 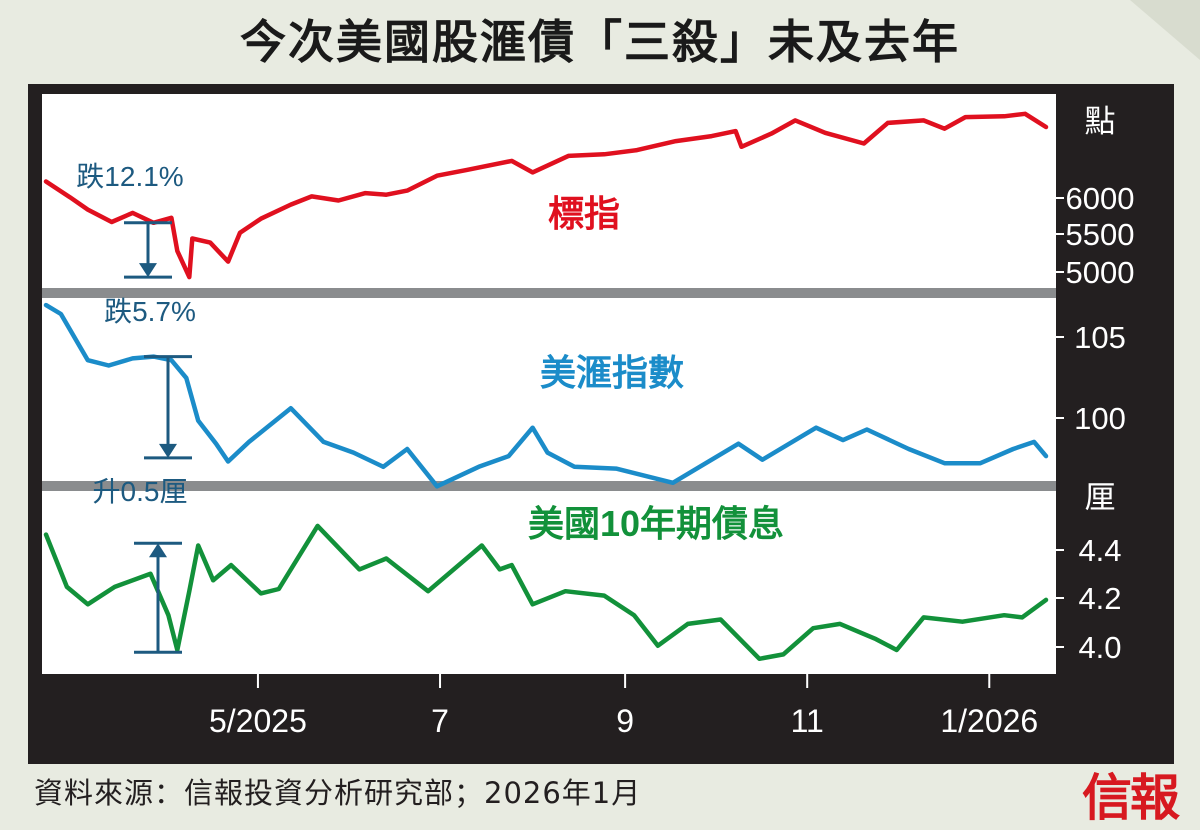 I want to click on source-note: 資料來源：信報投資分析研究部；2026年1月, so click(x=338, y=793).